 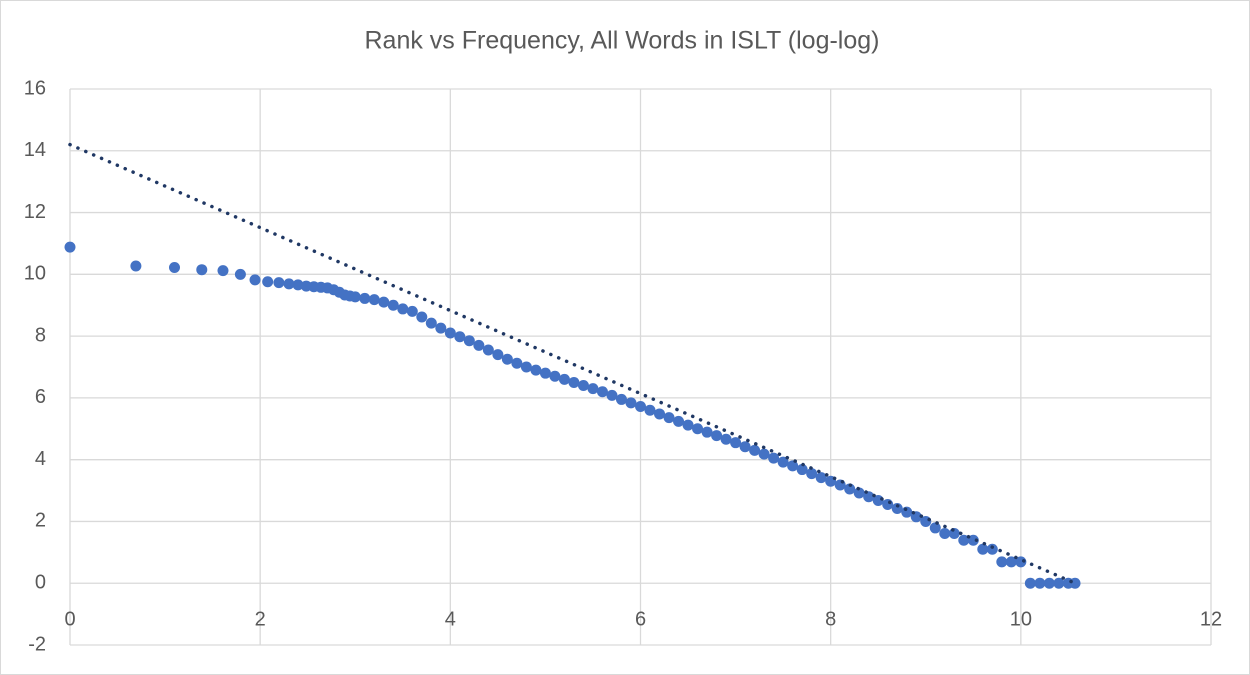 I want to click on x-tick-label: 6, so click(x=640, y=620).